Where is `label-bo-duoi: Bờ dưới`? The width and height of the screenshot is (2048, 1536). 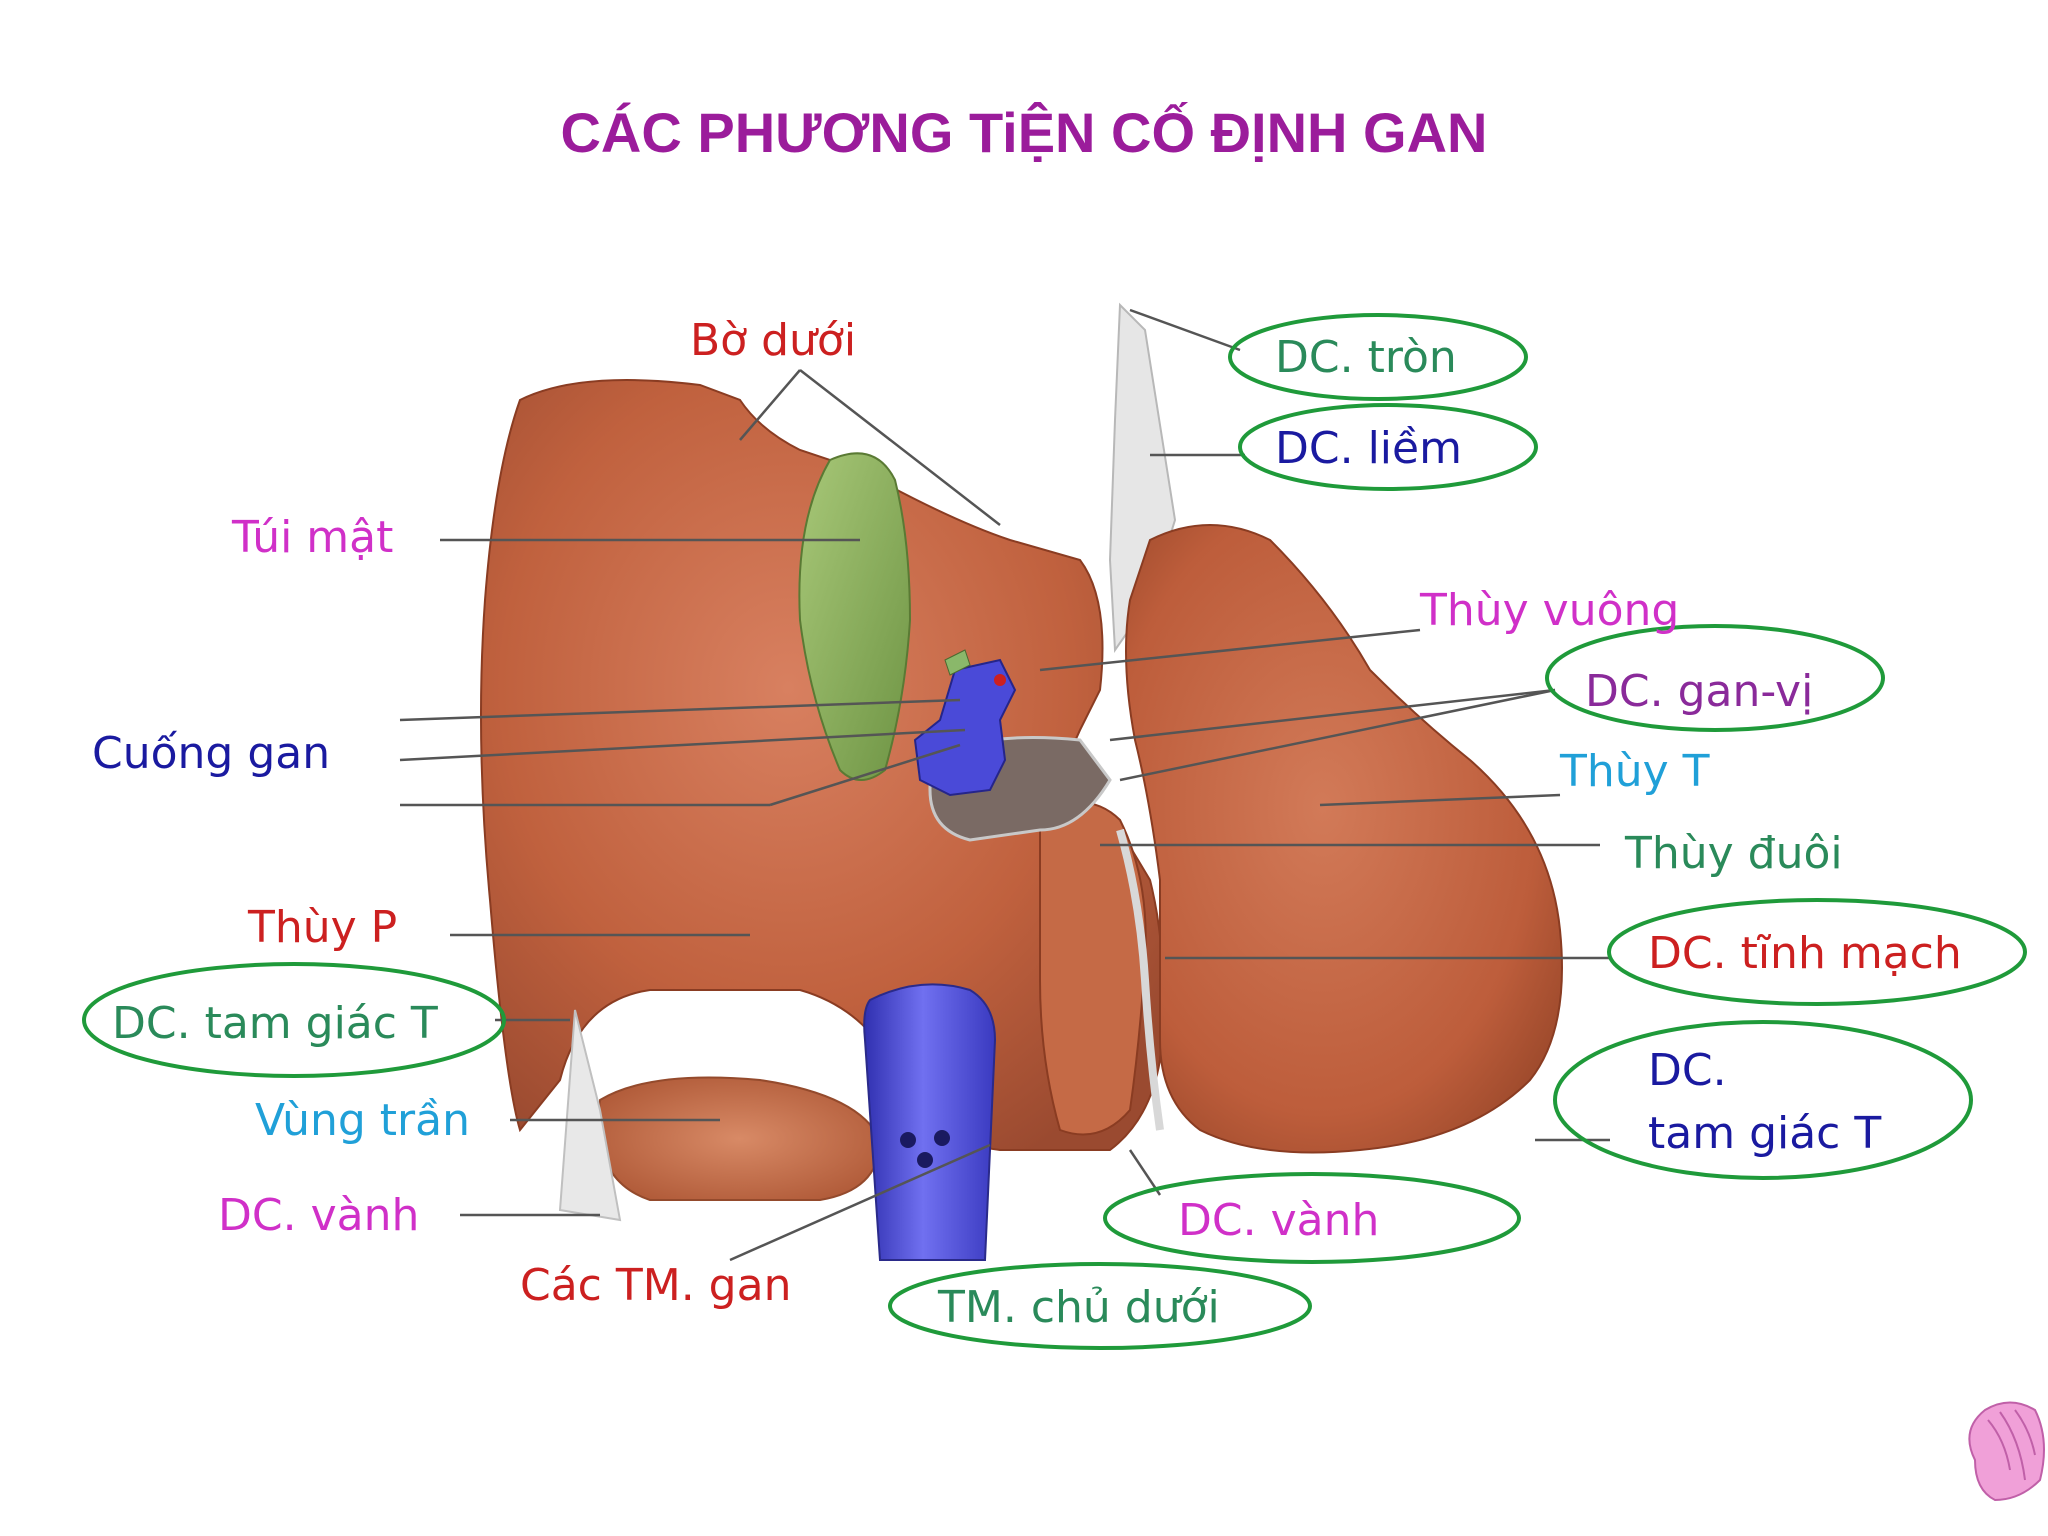
label-bo-duoi: Bờ dưới is located at coordinates (773, 340).